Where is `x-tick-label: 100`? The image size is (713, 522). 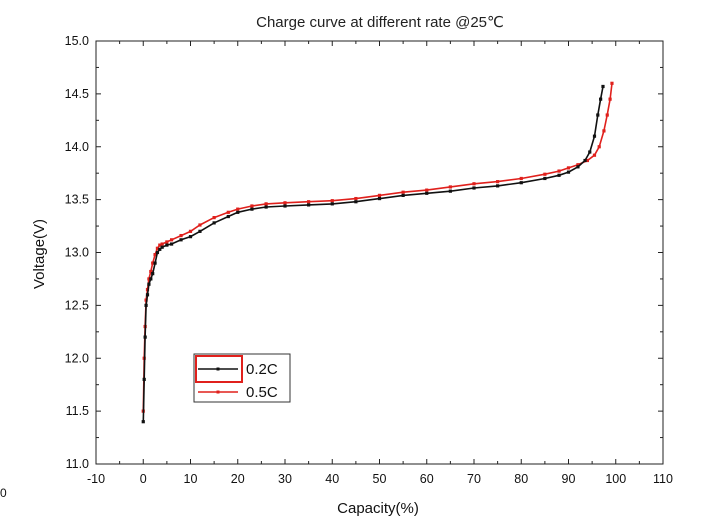
x-tick-label: 100 is located at coordinates (615, 479).